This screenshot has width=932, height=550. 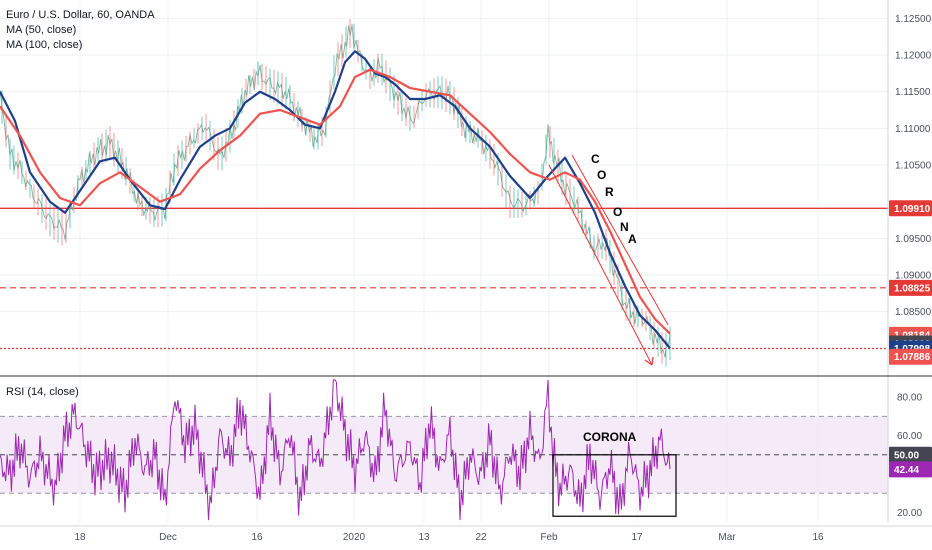 I want to click on price-tag: 1.08825, so click(x=912, y=288).